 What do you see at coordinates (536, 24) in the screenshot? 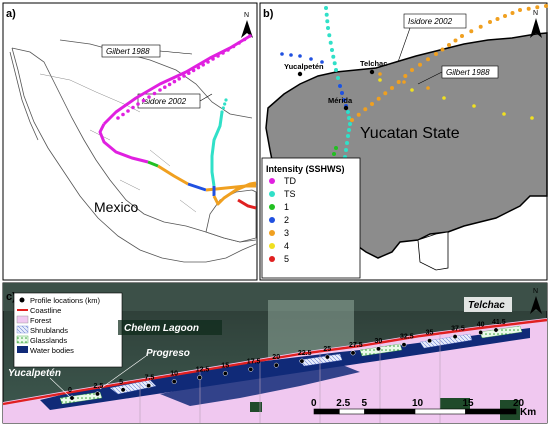
I see `north-arrow-b-icon: N` at bounding box center [536, 24].